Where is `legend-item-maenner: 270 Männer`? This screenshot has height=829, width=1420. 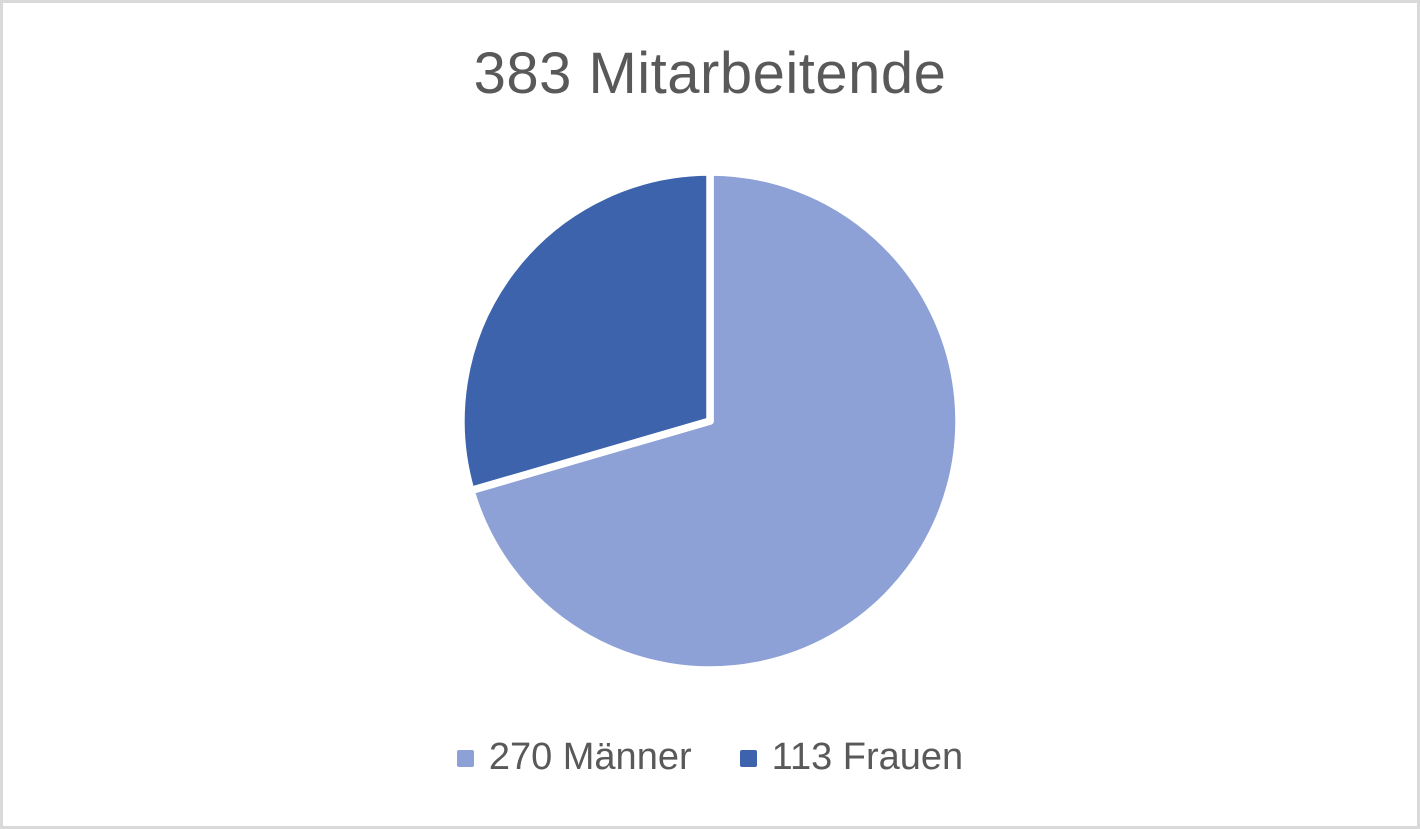 legend-item-maenner: 270 Männer is located at coordinates (574, 757).